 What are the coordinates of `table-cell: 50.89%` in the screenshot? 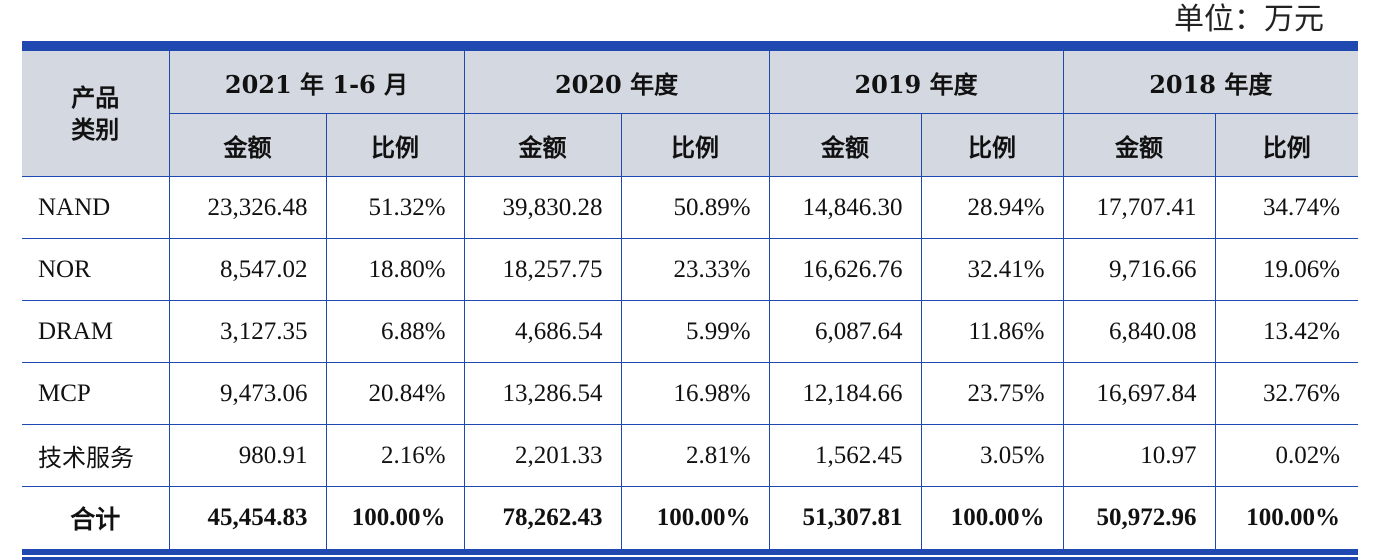 It's located at (695, 207).